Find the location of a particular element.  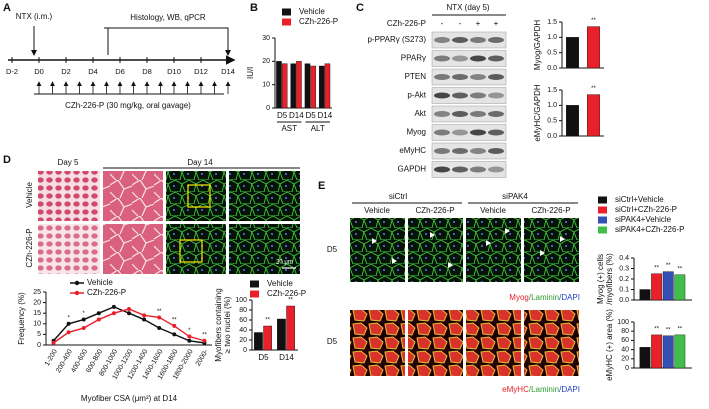

y-tick-label: 0 is located at coordinates (268, 108).